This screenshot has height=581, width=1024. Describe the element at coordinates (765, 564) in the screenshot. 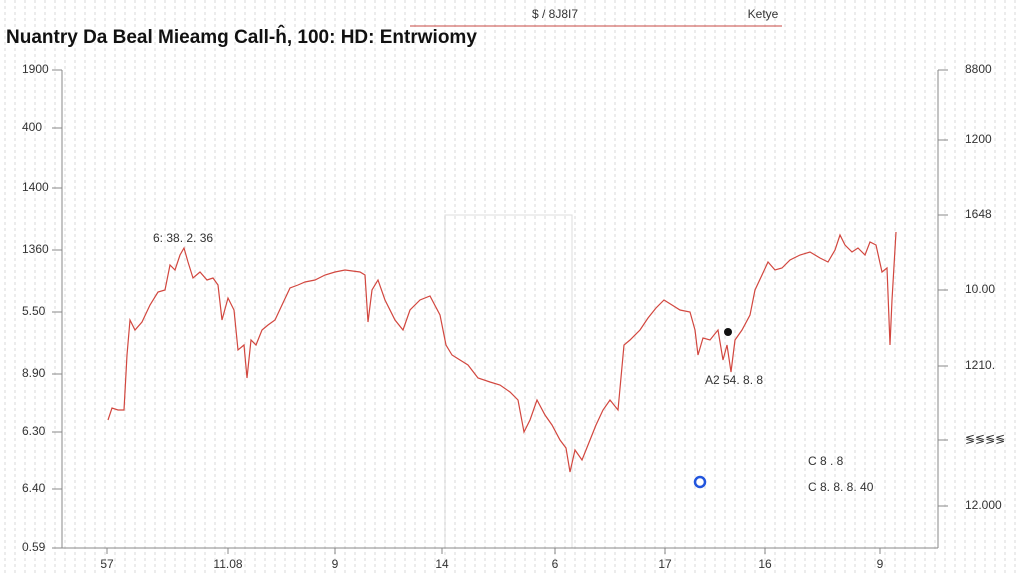

I see `x-tick-label: 16` at that location.